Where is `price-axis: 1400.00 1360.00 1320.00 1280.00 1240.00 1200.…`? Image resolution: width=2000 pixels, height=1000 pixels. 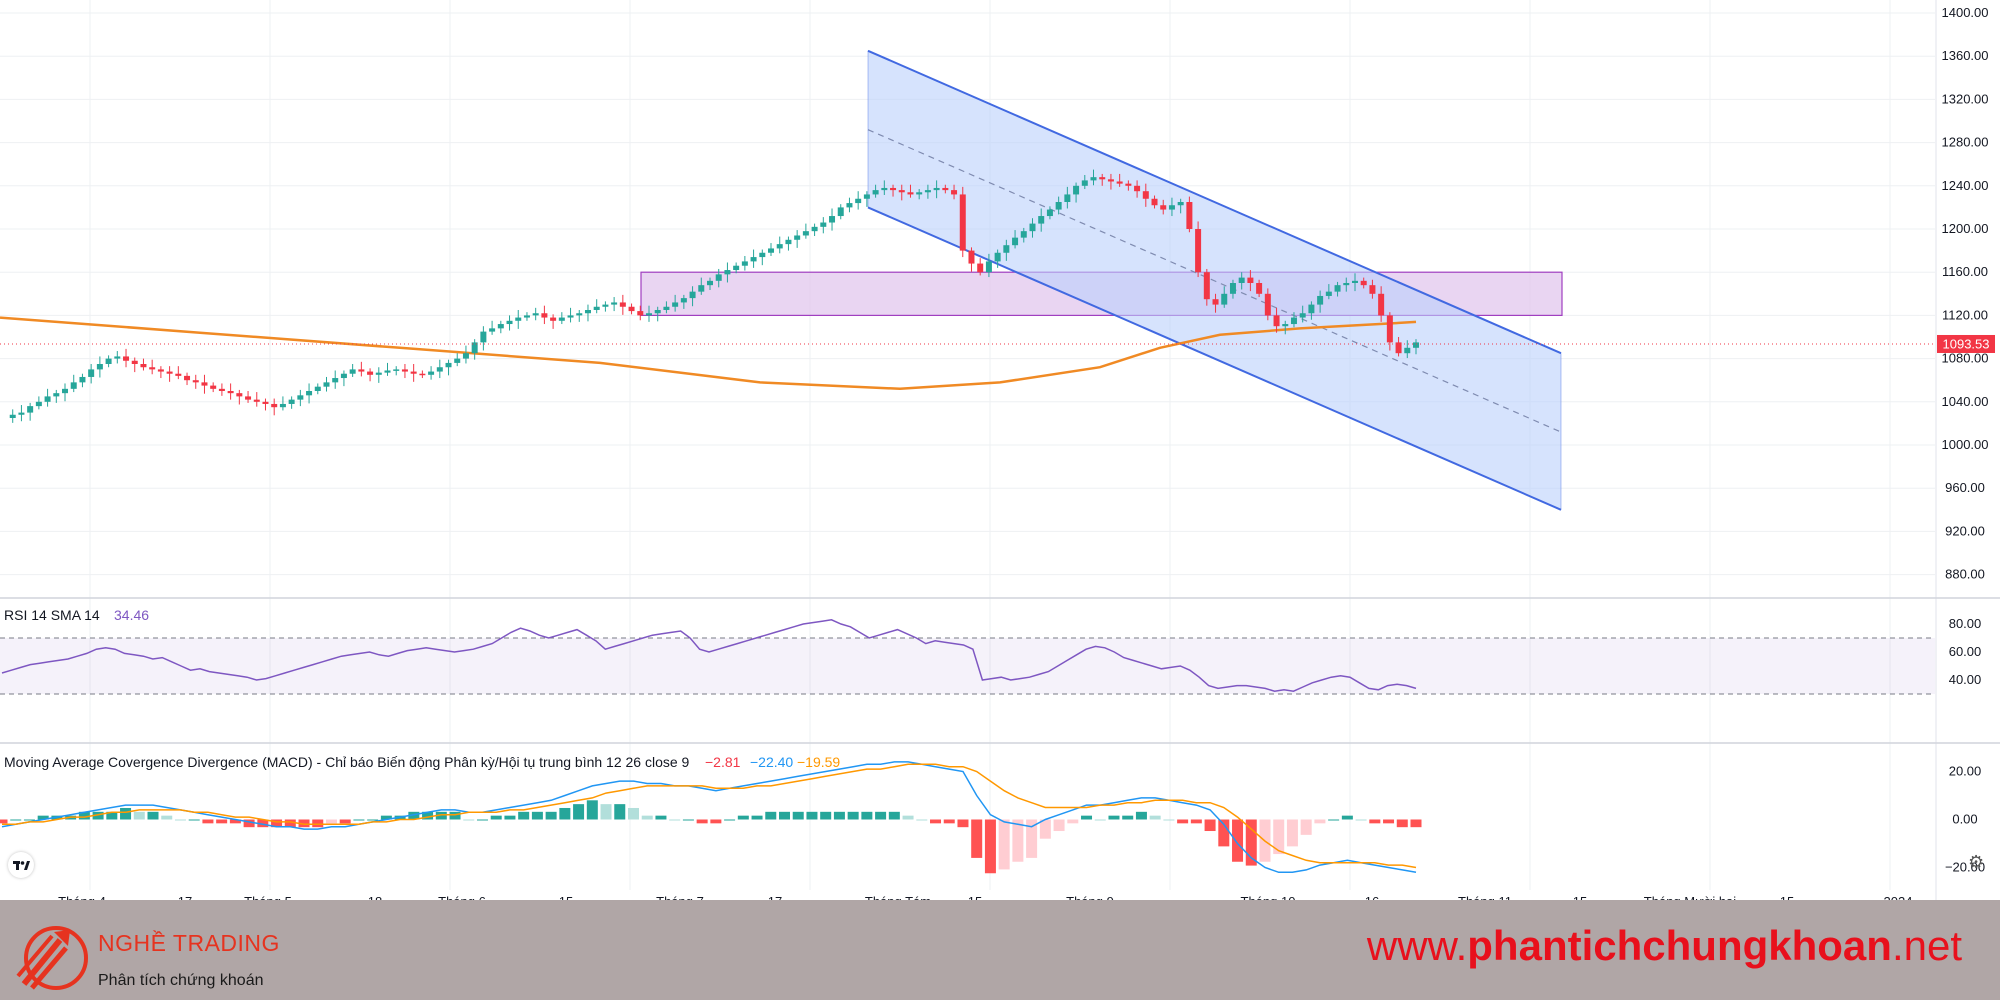 price-axis: 1400.00 1360.00 1320.00 1280.00 1240.00 1200.… is located at coordinates (1962, 450).